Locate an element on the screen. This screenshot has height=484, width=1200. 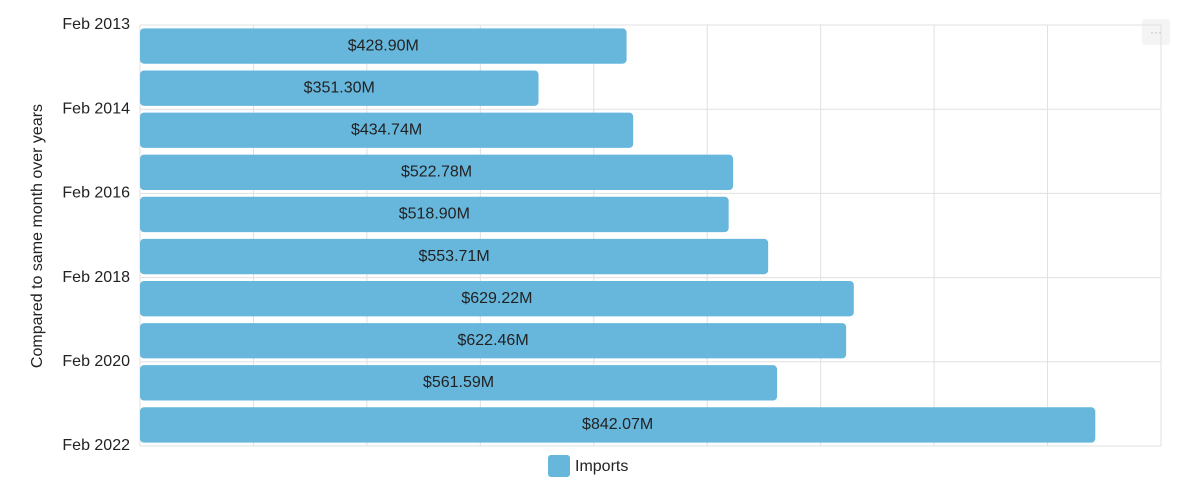
y-axis-title: Compared to same month over years is located at coordinates (37, 236).